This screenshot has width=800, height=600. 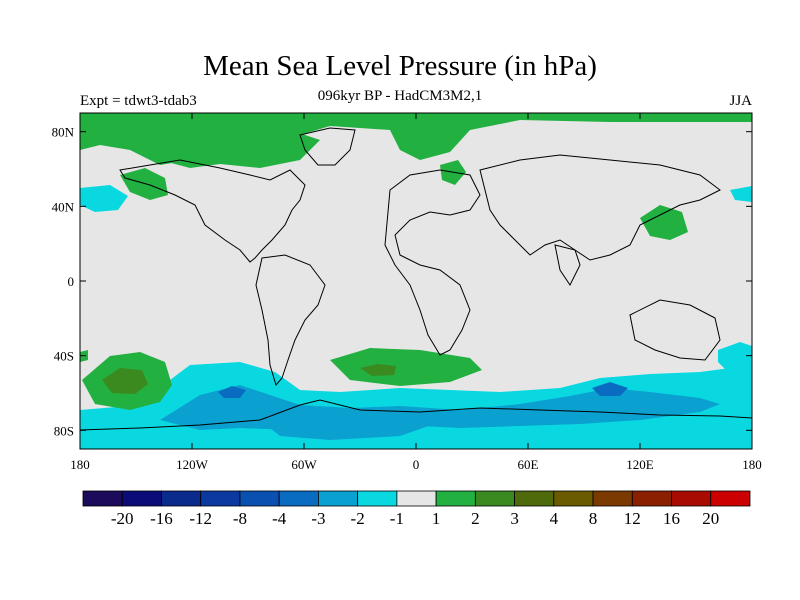 What do you see at coordinates (235, 145) in the screenshot?
I see `greenland-positive-region` at bounding box center [235, 145].